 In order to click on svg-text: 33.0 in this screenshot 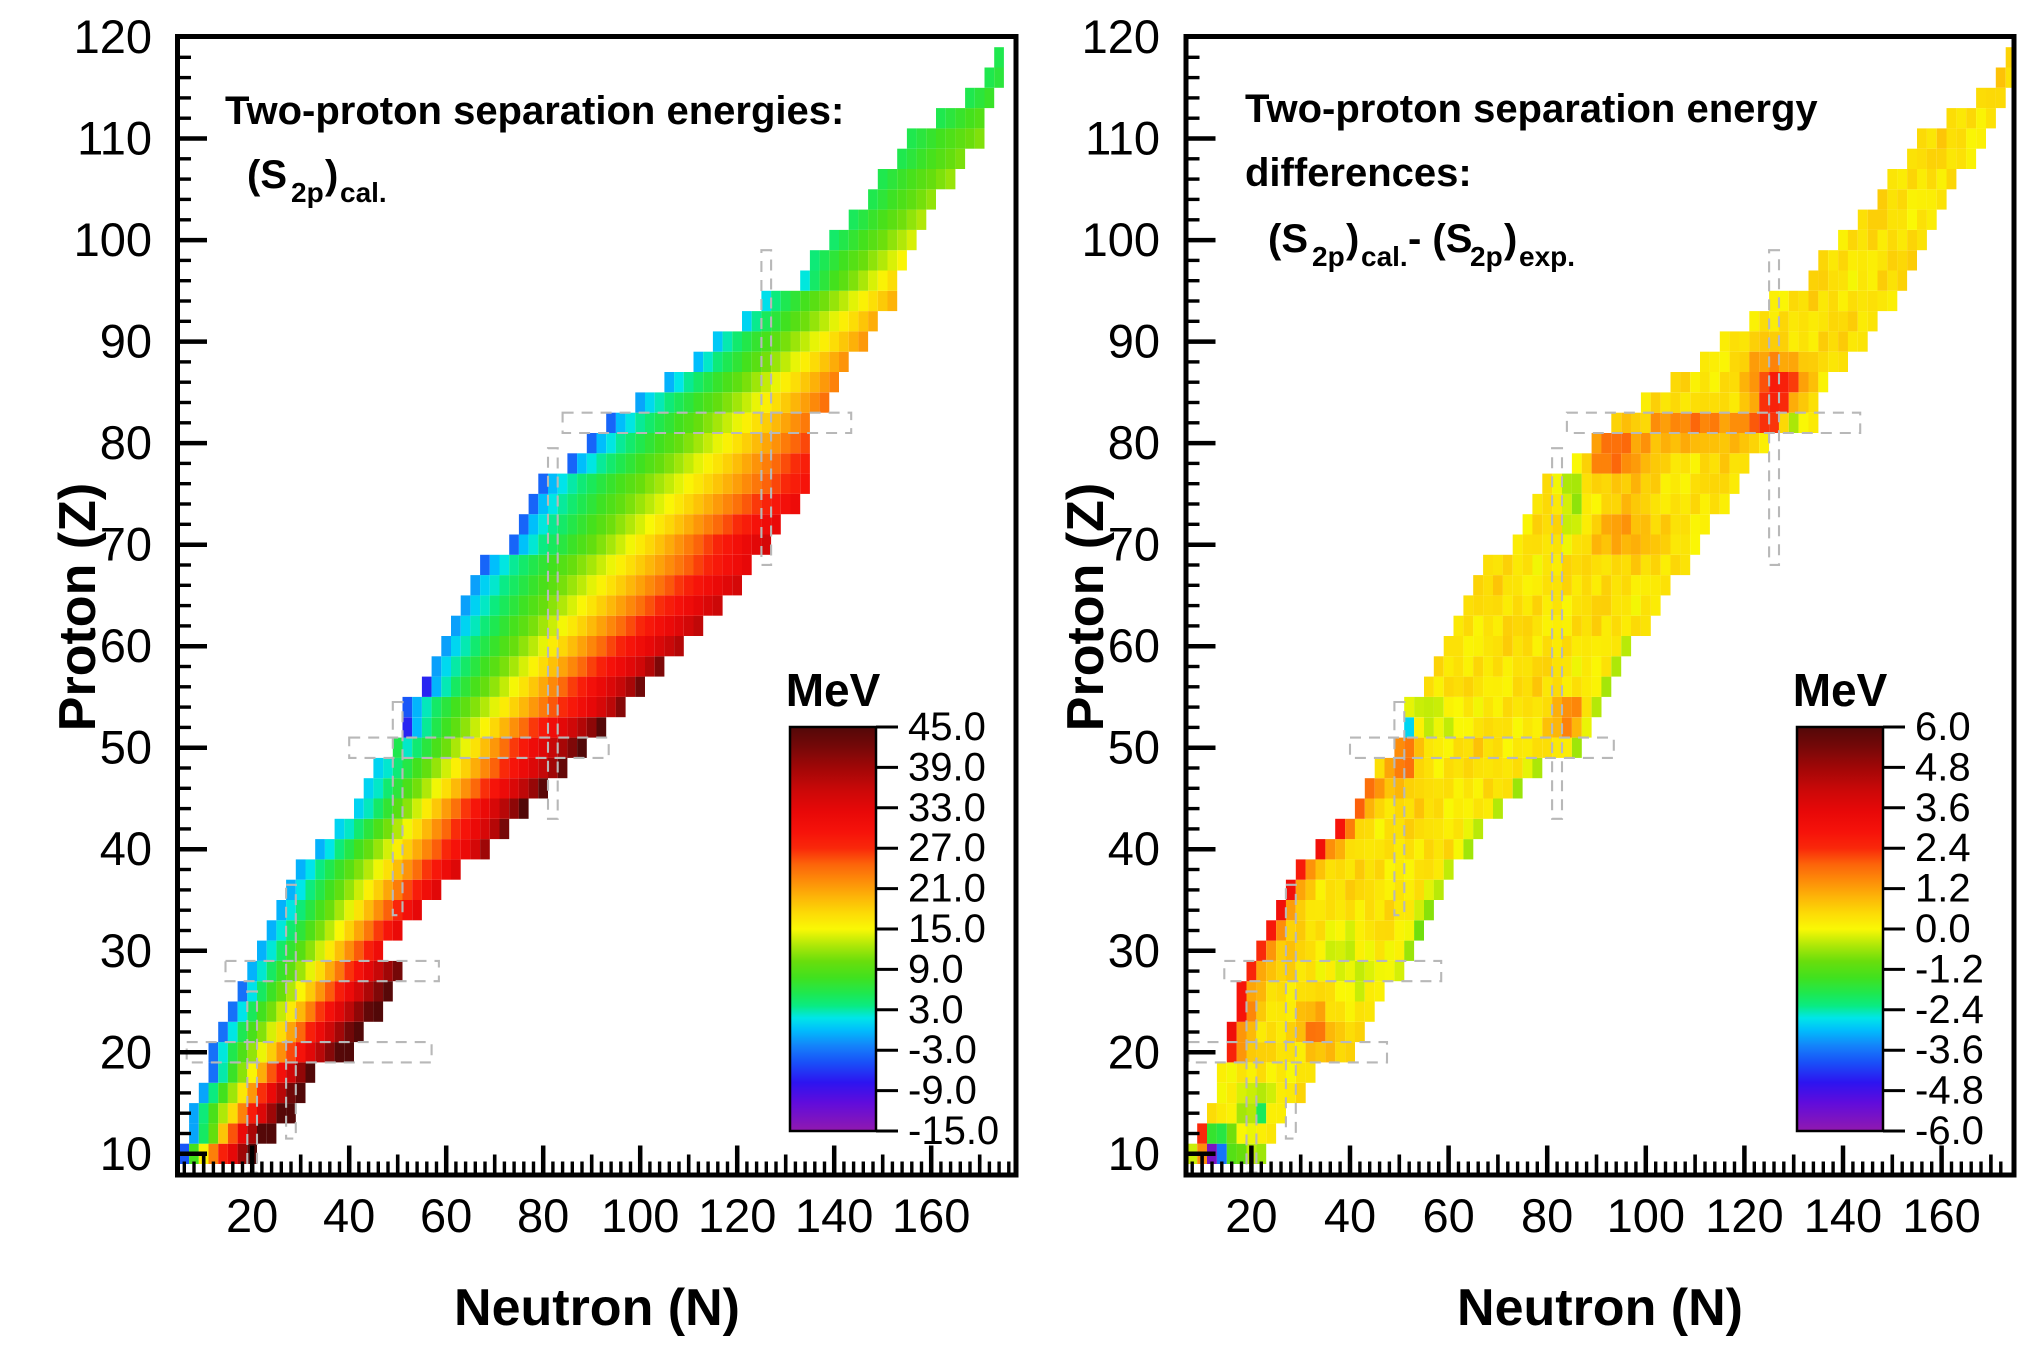, I will do `click(947, 808)`.